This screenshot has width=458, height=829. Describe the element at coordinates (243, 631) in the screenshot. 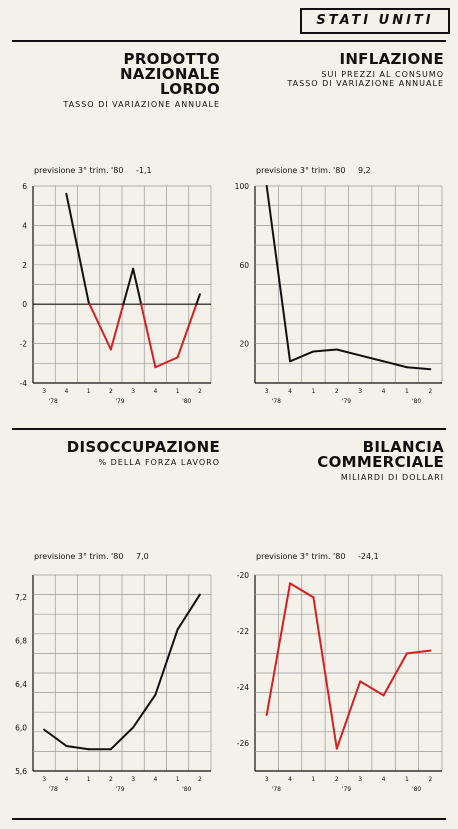

I see `y-tick-label: -22` at that location.